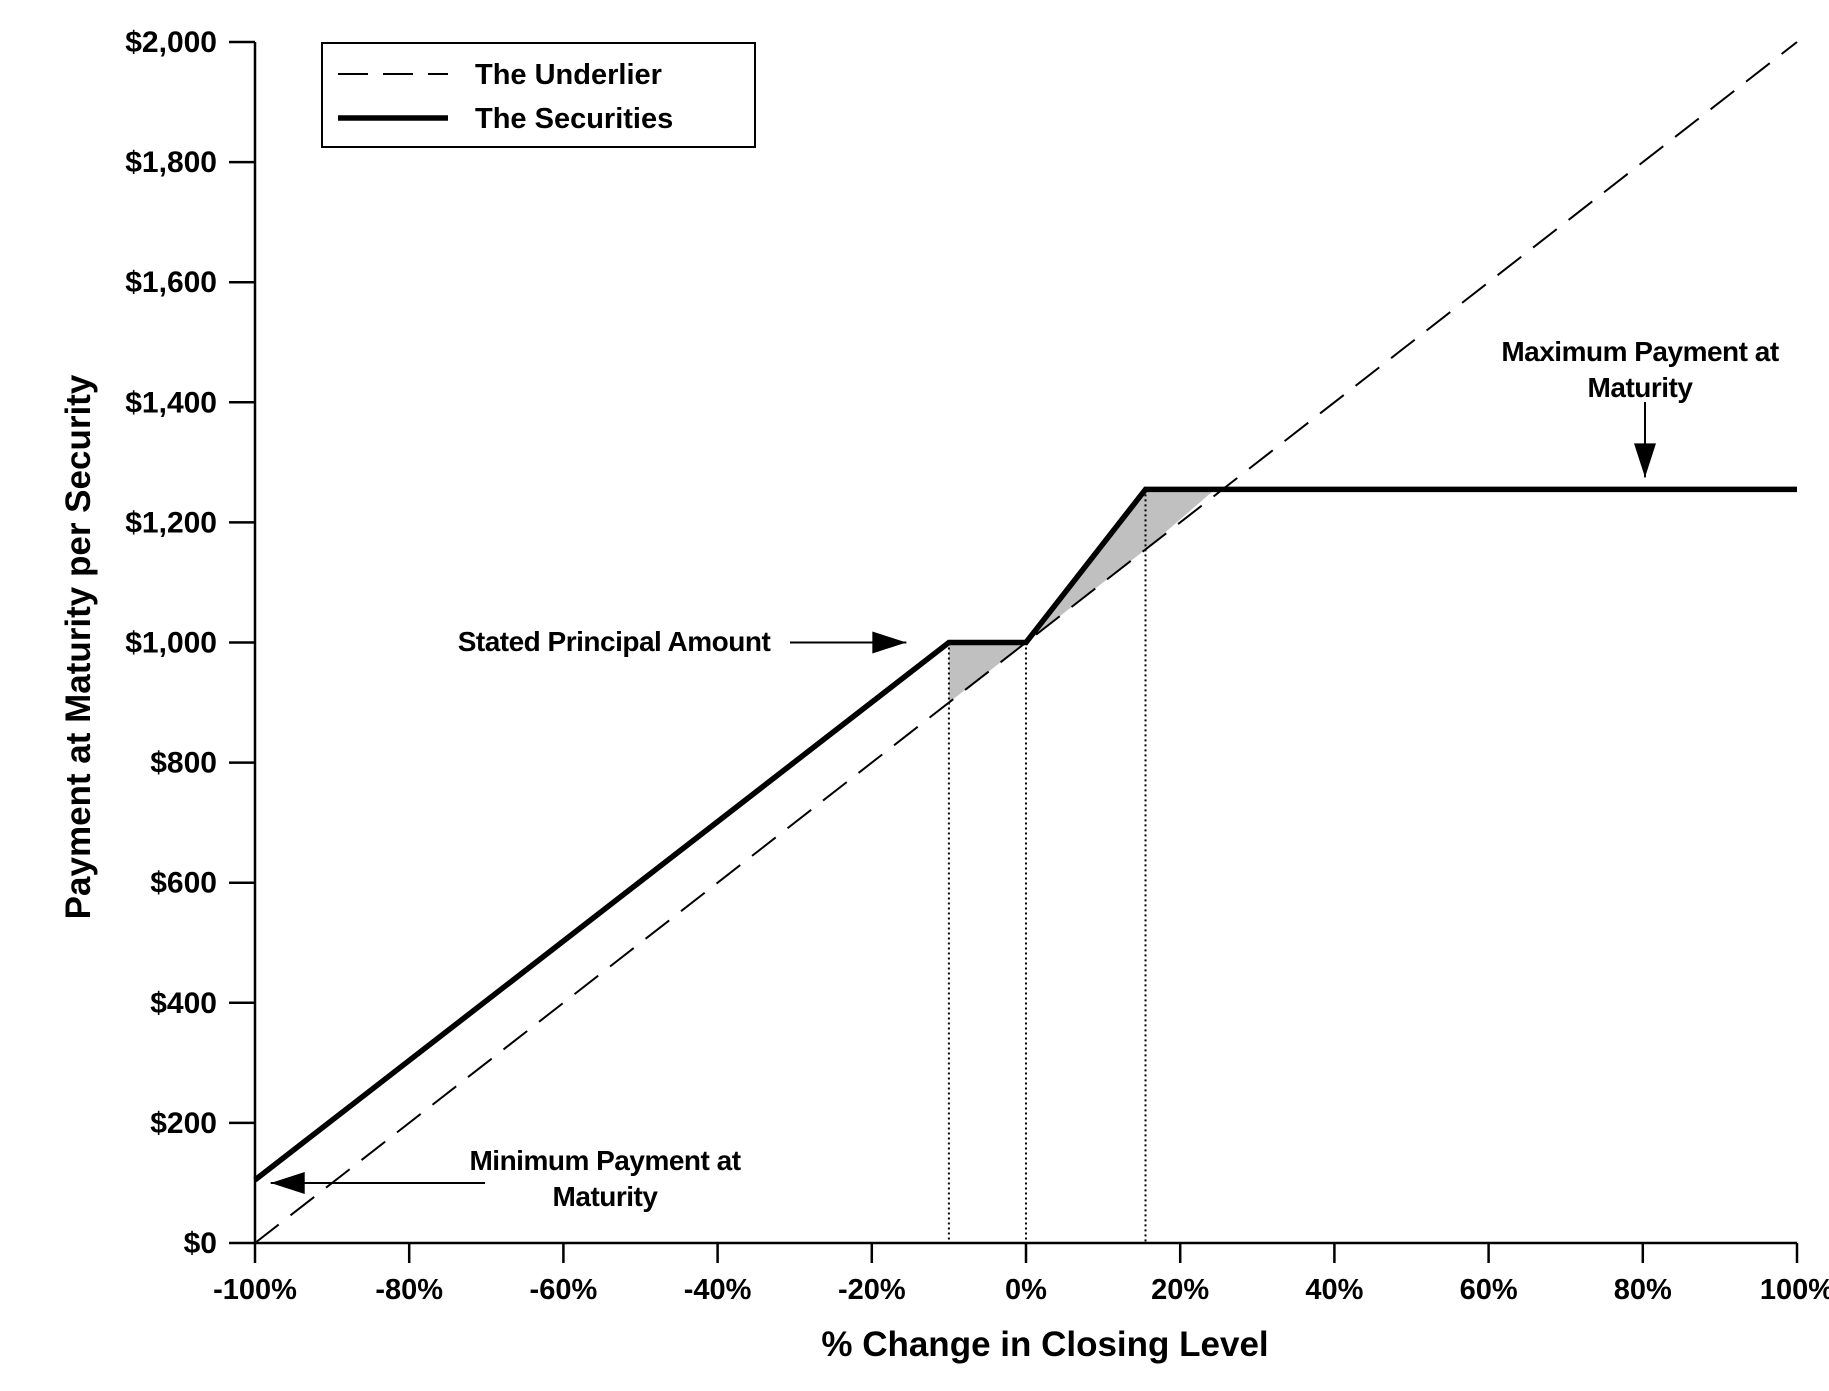 This screenshot has height=1391, width=1829. I want to click on x-tick-label: -100%, so click(255, 1290).